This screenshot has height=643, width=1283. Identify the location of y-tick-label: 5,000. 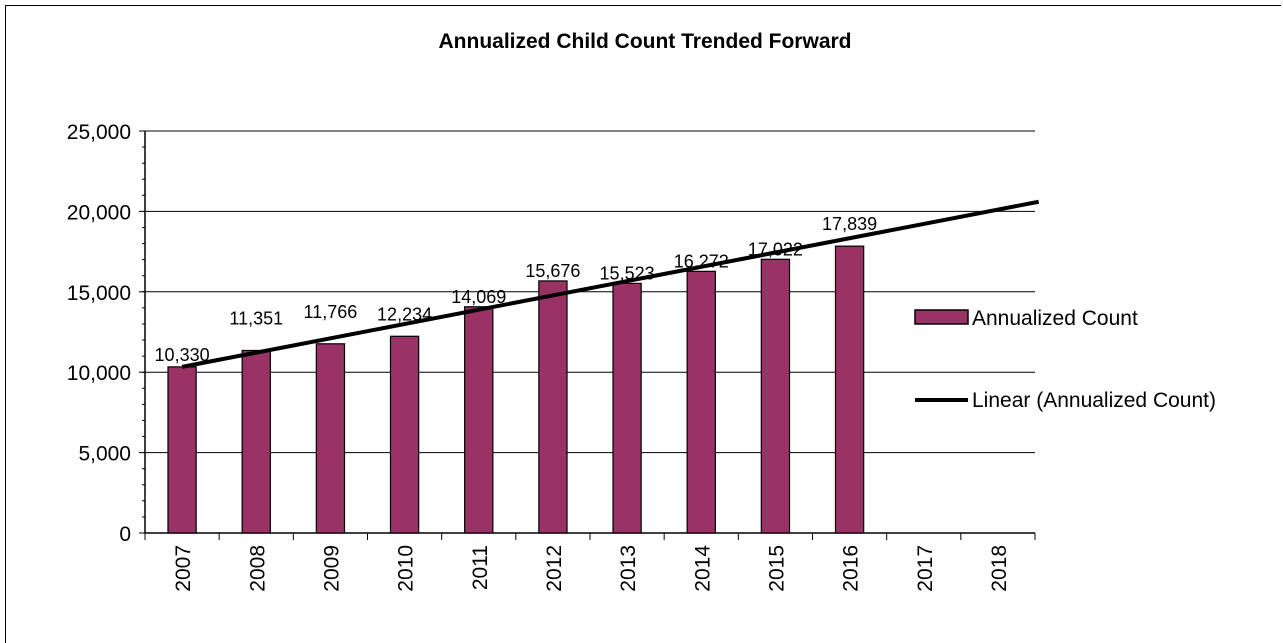
(104, 454).